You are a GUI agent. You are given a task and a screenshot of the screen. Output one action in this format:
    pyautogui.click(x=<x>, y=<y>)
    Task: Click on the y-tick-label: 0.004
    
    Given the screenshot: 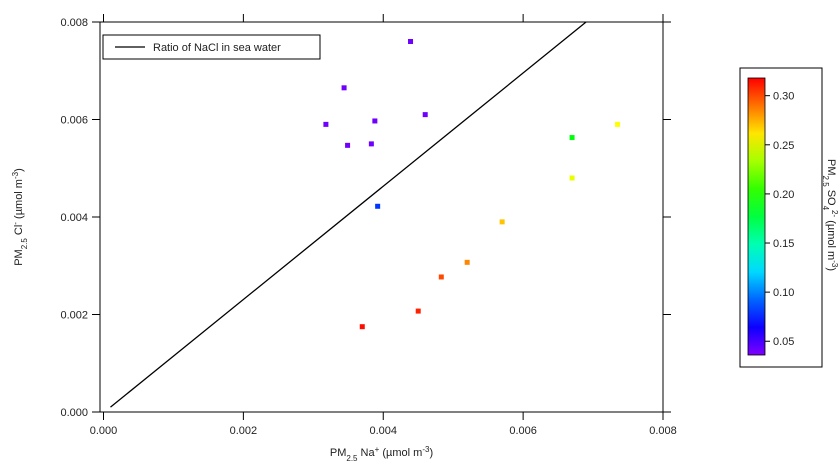 What is the action you would take?
    pyautogui.click(x=74, y=218)
    